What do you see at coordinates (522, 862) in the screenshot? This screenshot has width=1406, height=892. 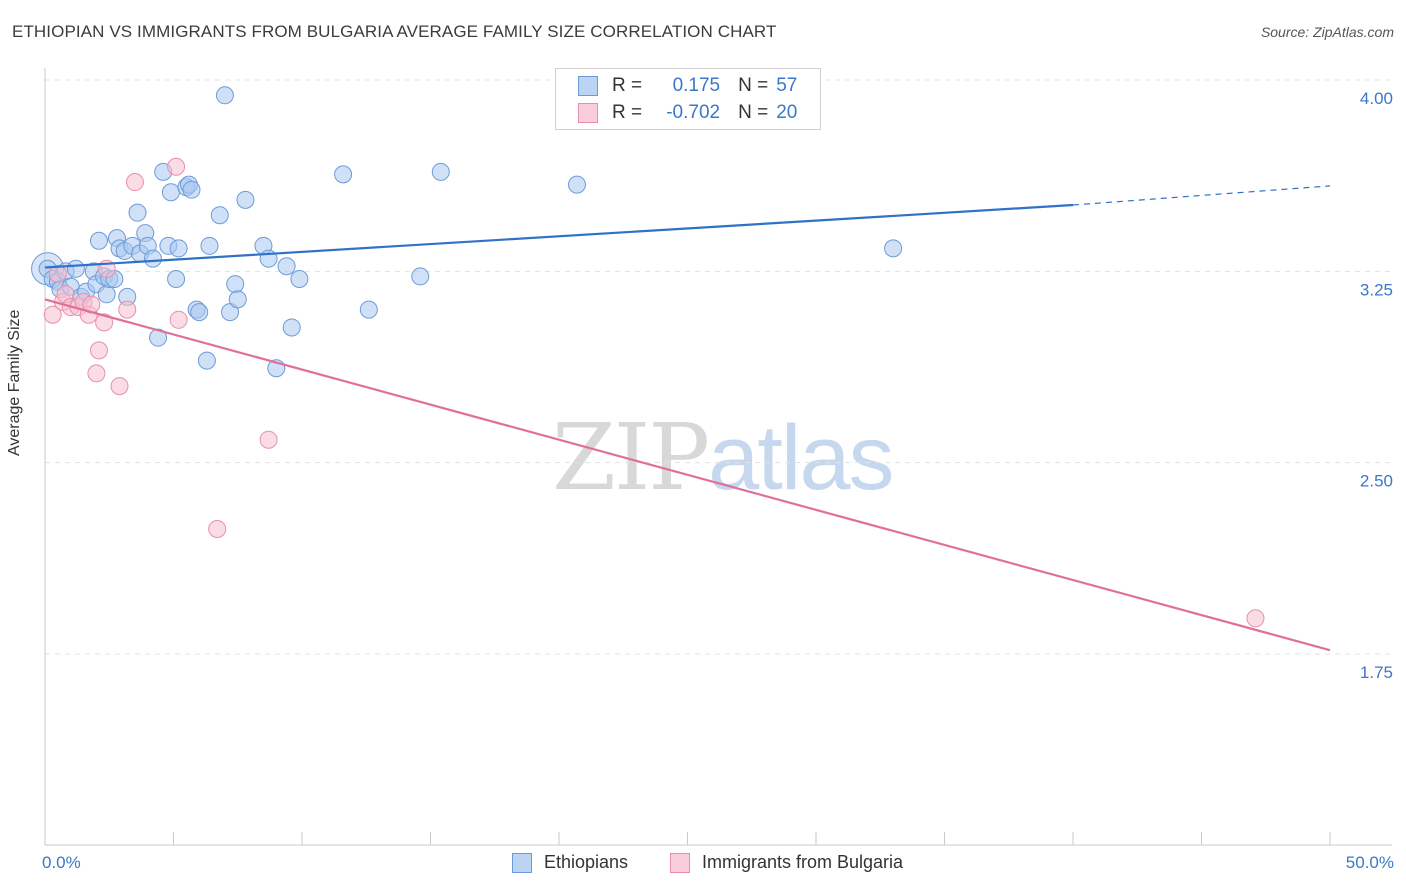 I see `ethiopians-legend-swatch` at bounding box center [522, 862].